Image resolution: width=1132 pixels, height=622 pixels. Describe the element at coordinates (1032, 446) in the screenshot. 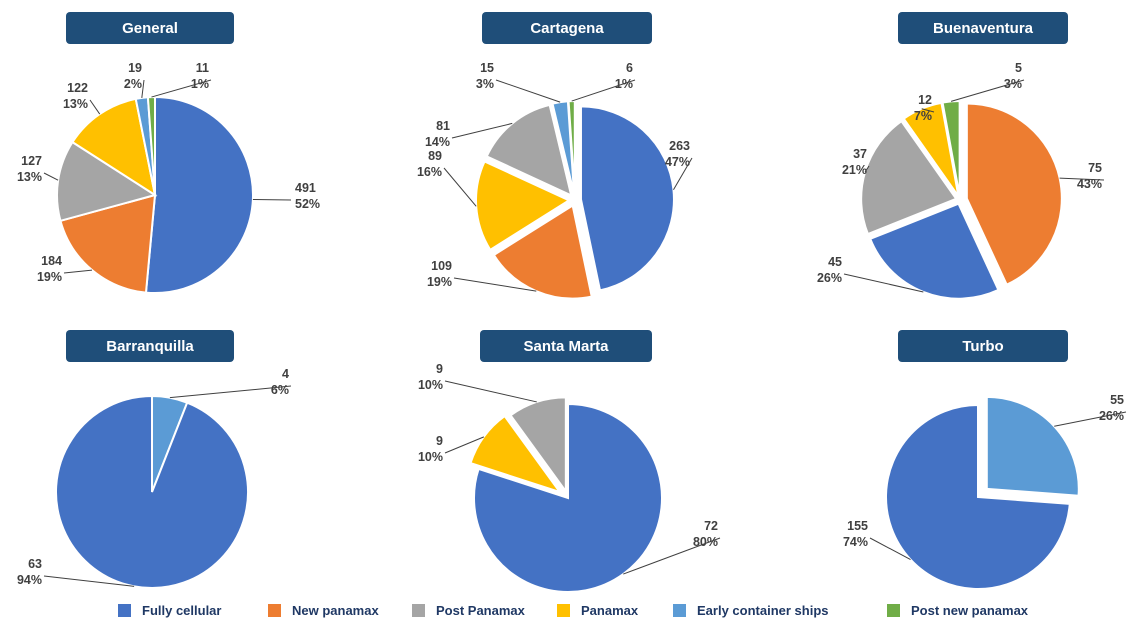

I see `pie-slice-early-container-ships` at that location.